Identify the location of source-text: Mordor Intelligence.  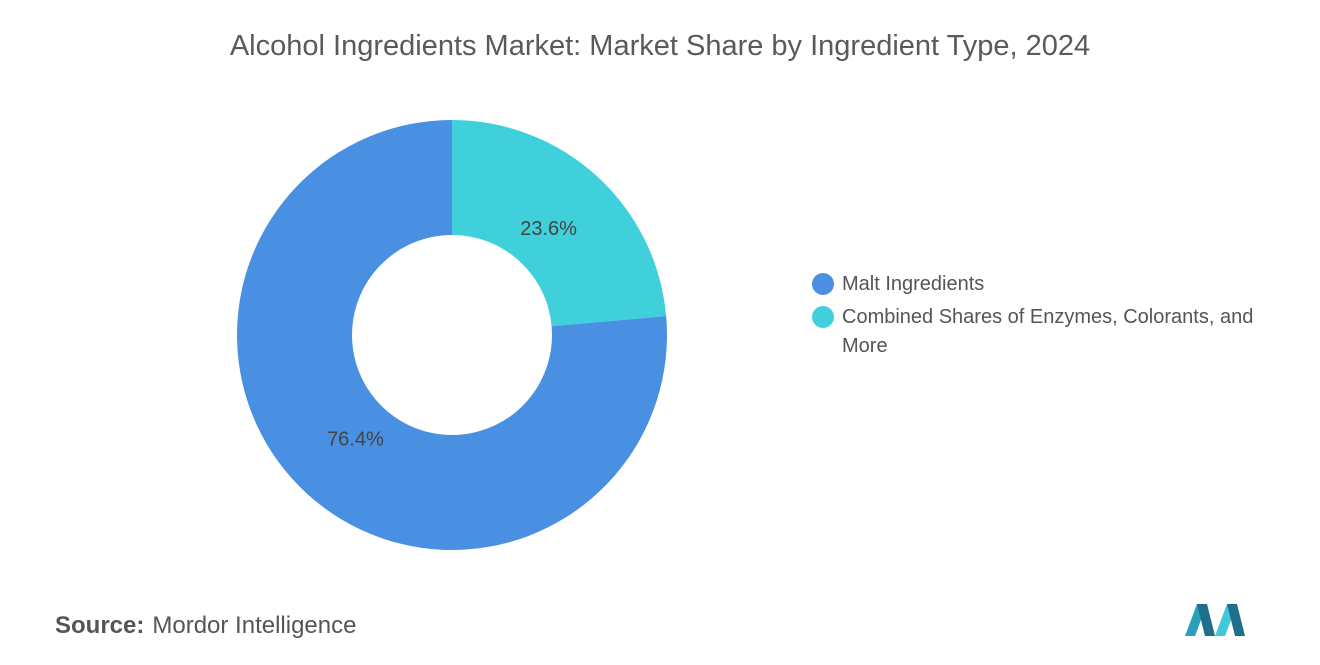
(254, 625).